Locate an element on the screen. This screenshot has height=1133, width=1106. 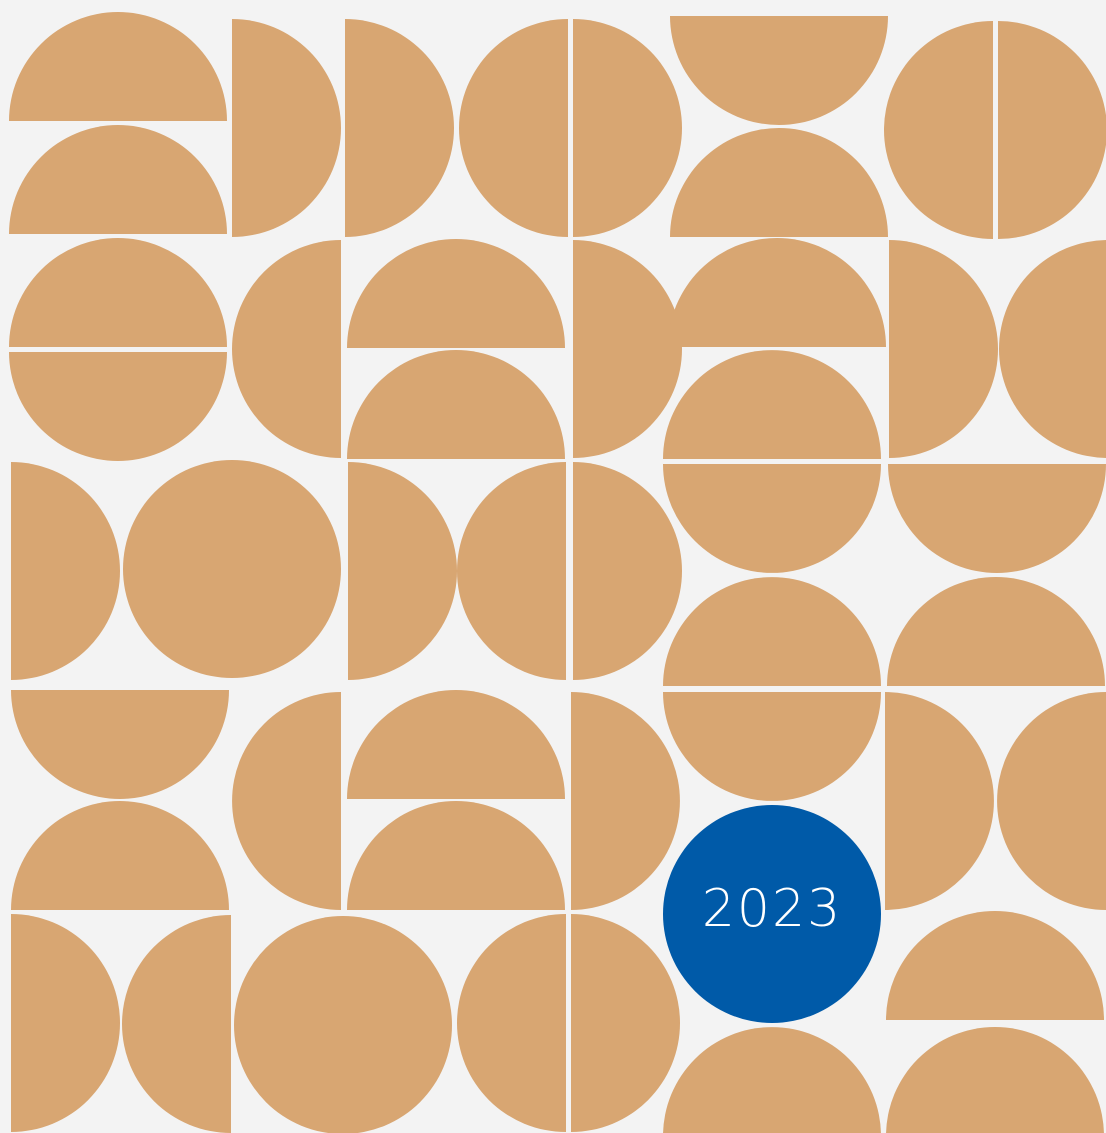
year-badge-circle is located at coordinates (772, 914).